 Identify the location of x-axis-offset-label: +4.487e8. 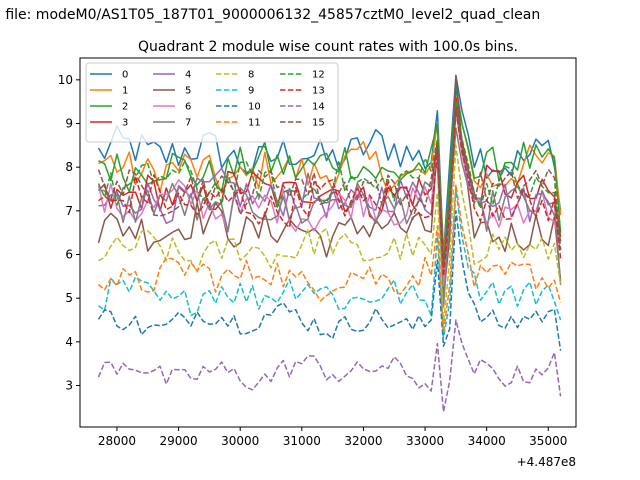
(546, 462).